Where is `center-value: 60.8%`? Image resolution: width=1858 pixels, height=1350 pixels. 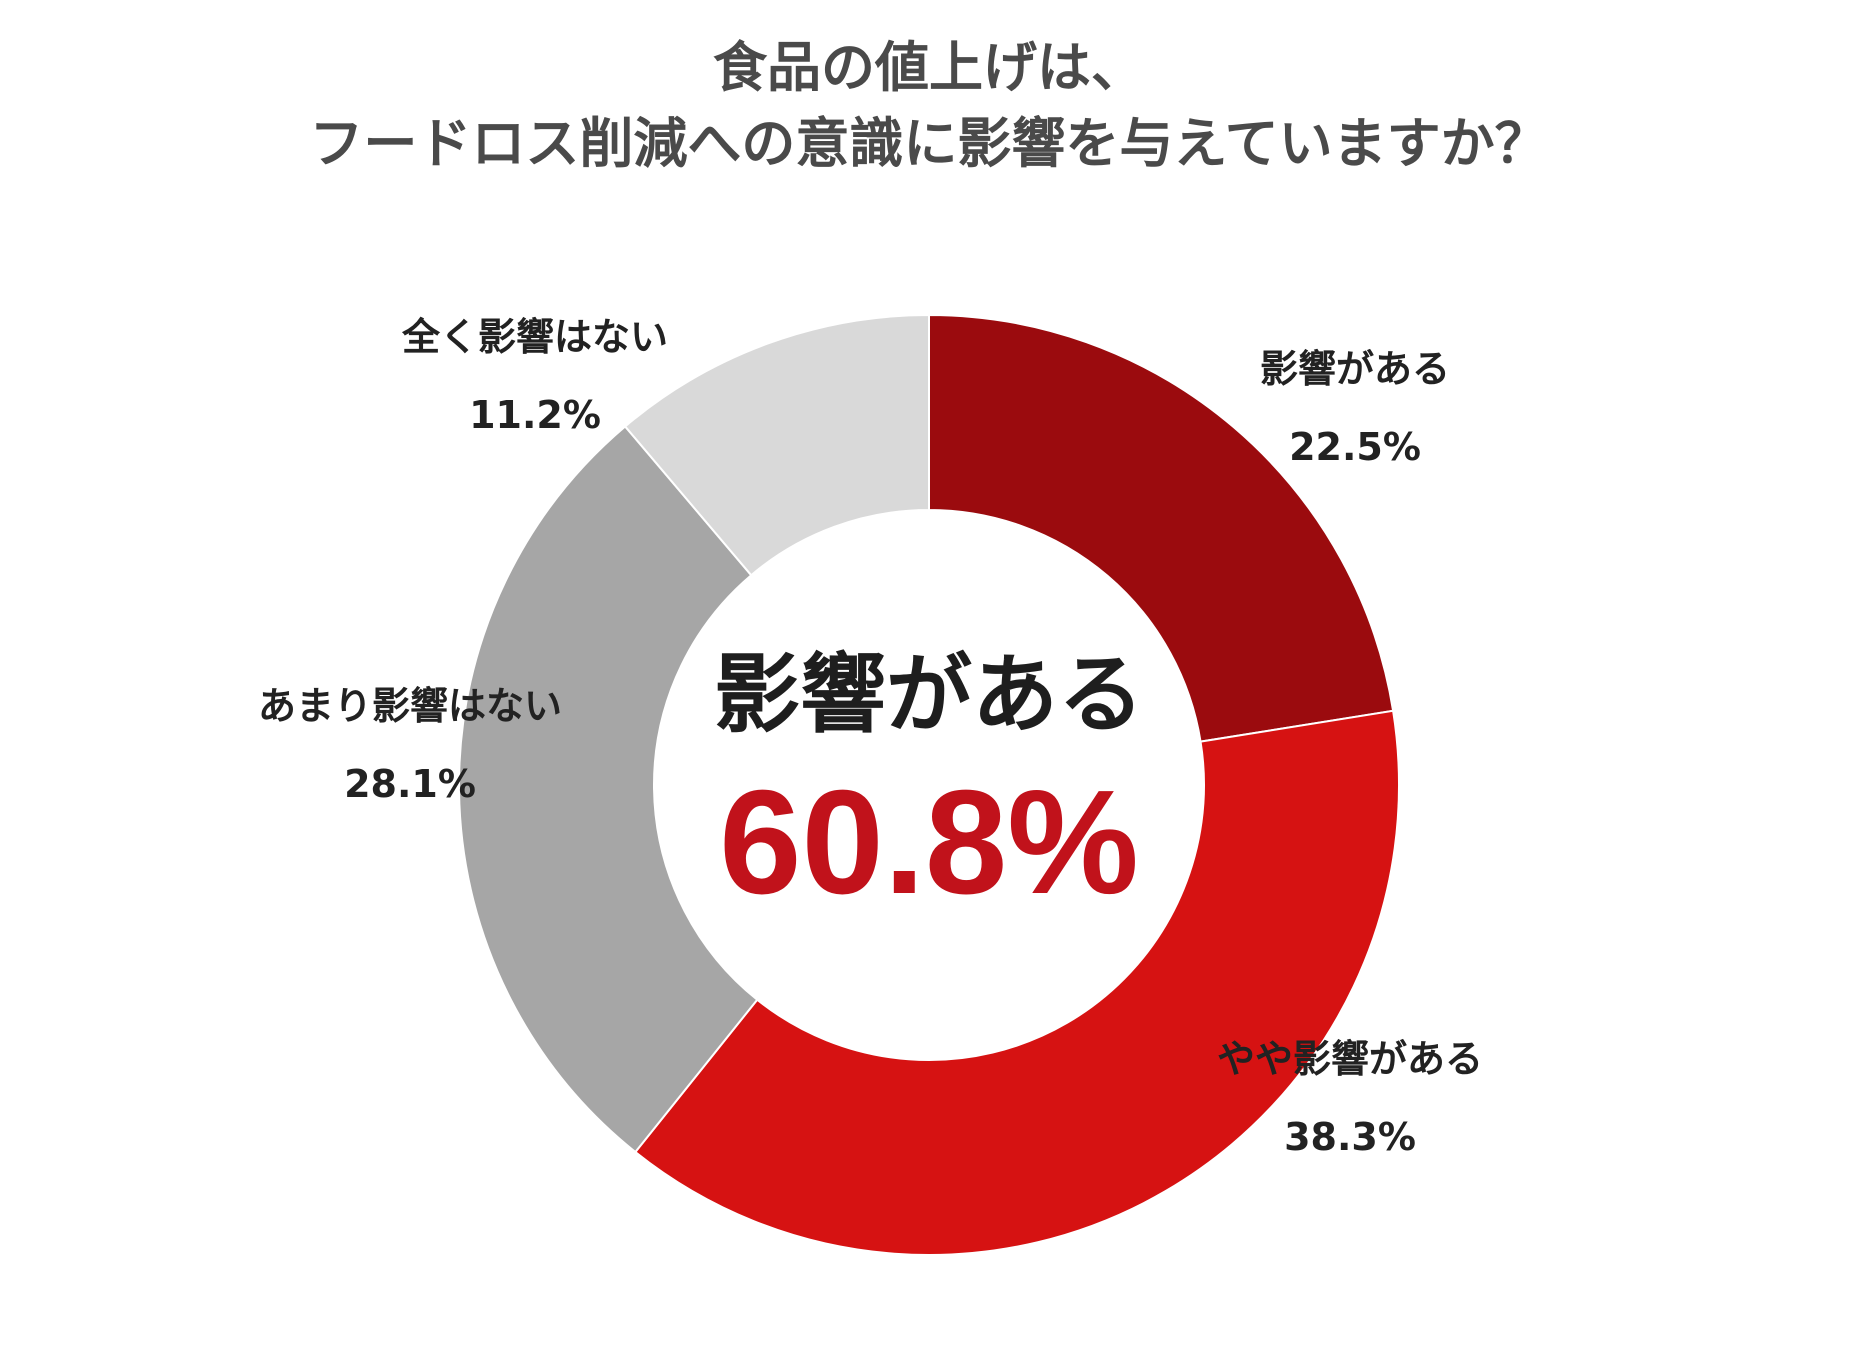
center-value: 60.8% is located at coordinates (929, 842).